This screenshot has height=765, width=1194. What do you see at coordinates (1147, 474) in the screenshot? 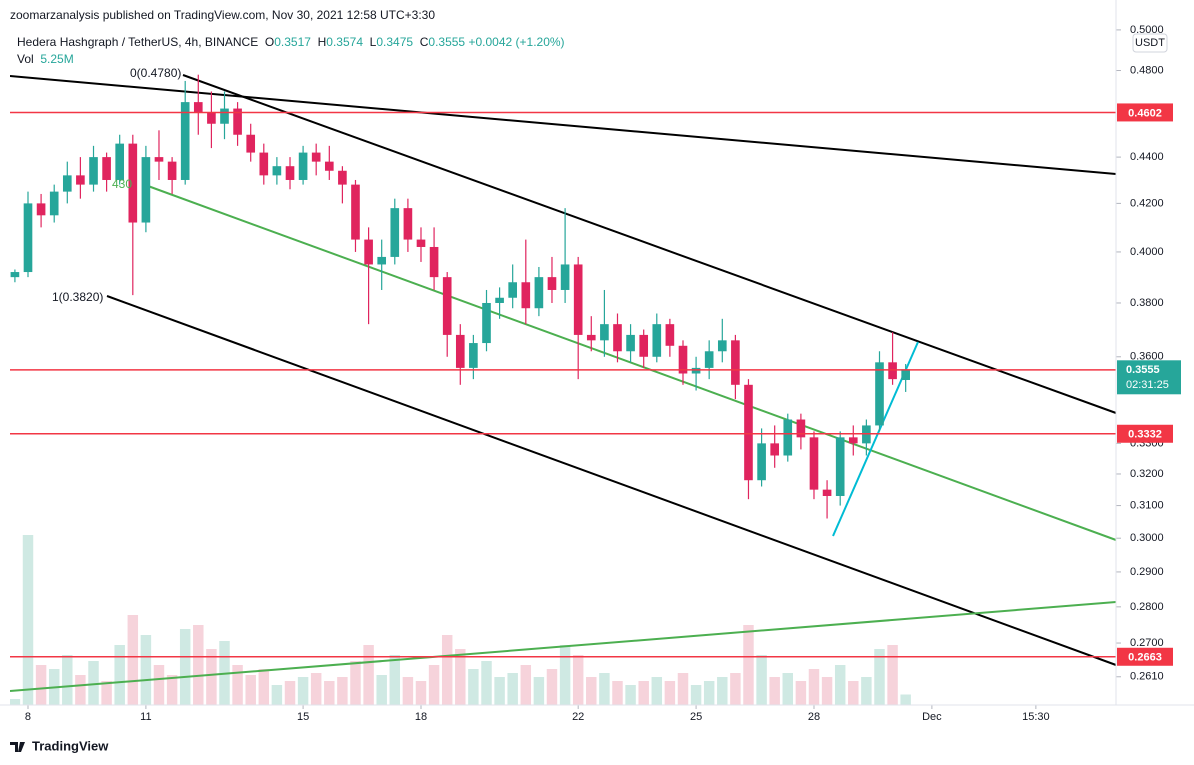
I see `y-tick-label: 0.3200` at bounding box center [1147, 474].